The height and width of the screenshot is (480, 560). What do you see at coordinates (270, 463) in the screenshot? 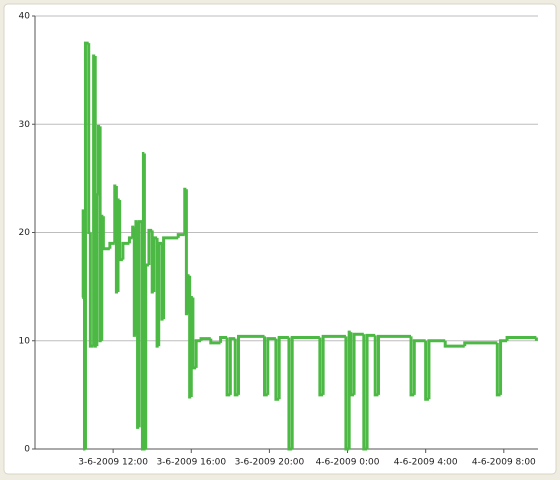
I see `x-tick-label: 3-6-2009 20:00` at bounding box center [270, 463].